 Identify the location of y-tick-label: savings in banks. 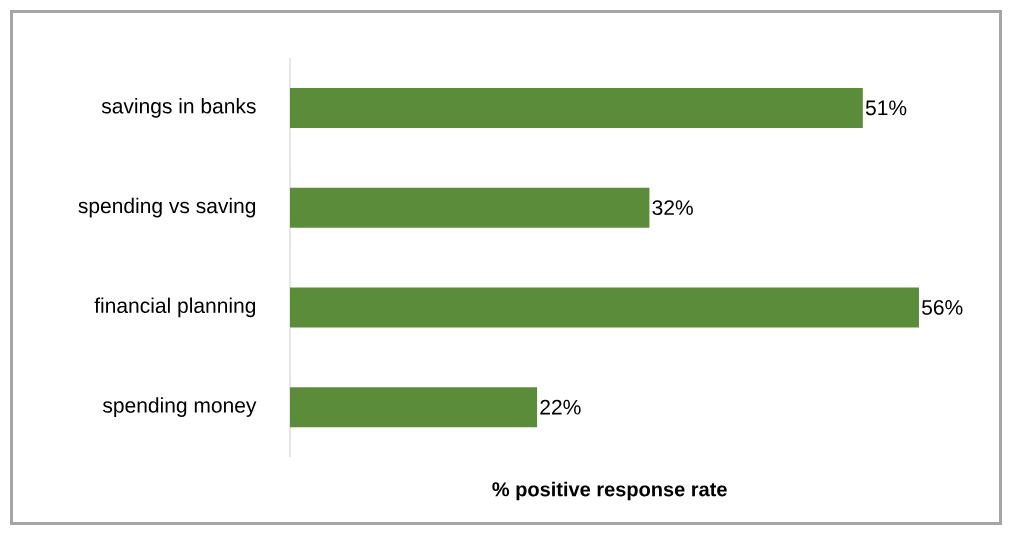
(178, 108).